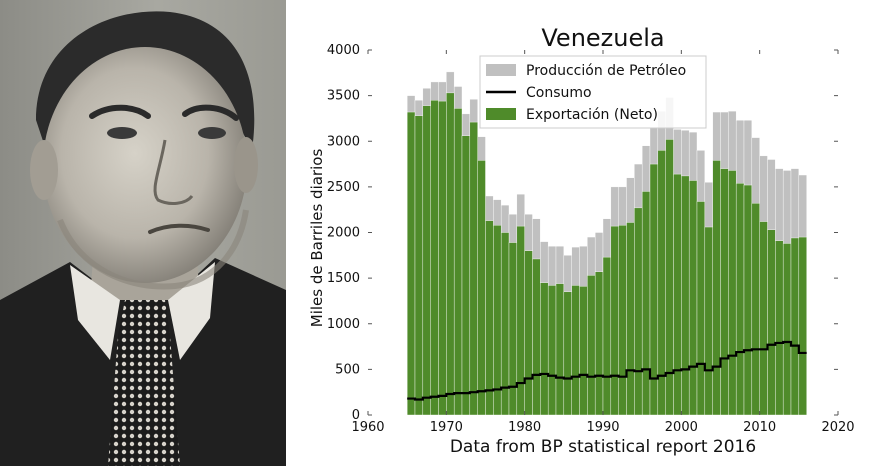 This screenshot has width=871, height=466. I want to click on x-tick-label: 1990, so click(602, 427).